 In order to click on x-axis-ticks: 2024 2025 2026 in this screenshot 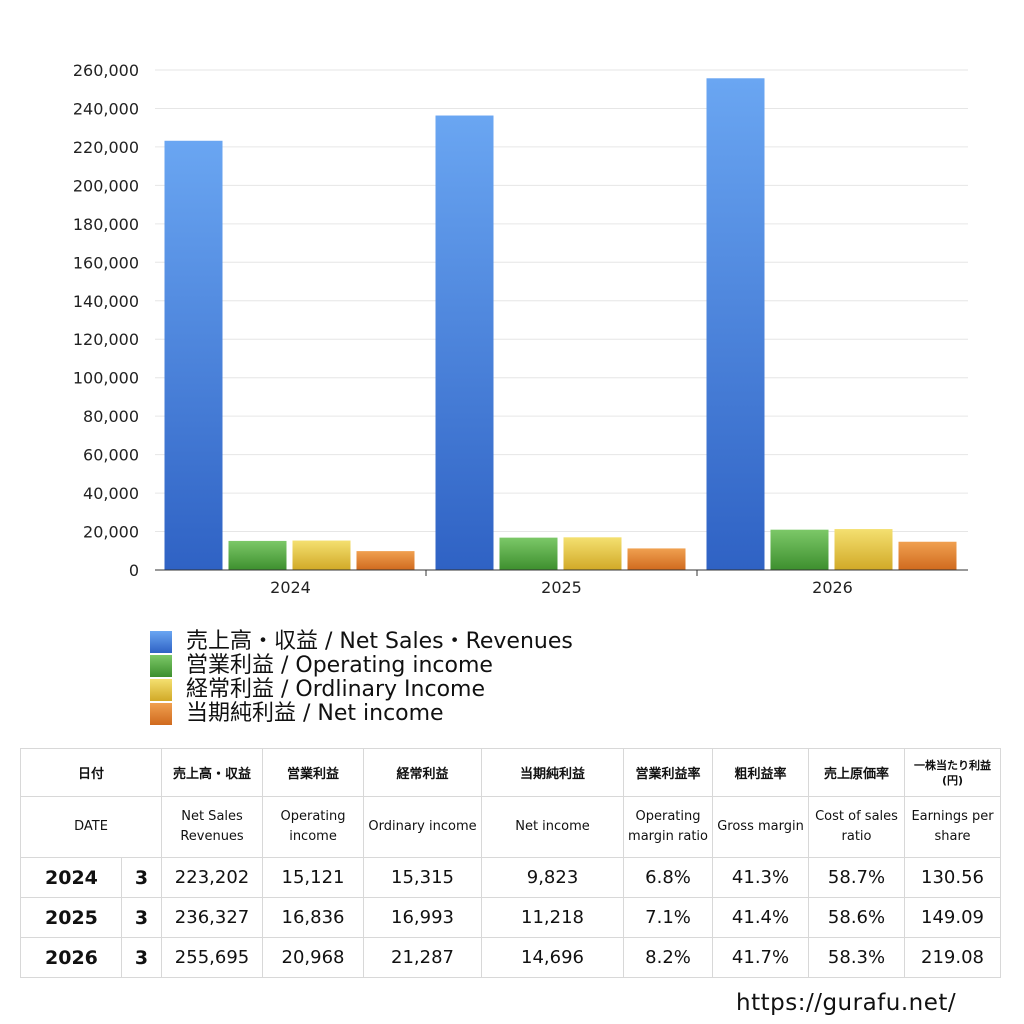, I will do `click(561, 583)`.